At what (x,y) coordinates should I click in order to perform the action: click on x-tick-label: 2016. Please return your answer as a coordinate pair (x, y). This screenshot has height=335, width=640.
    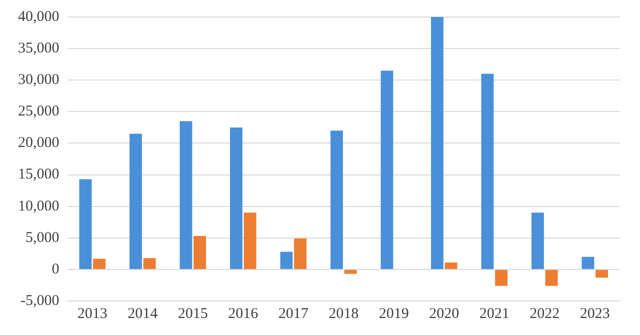
    Looking at the image, I should click on (243, 314).